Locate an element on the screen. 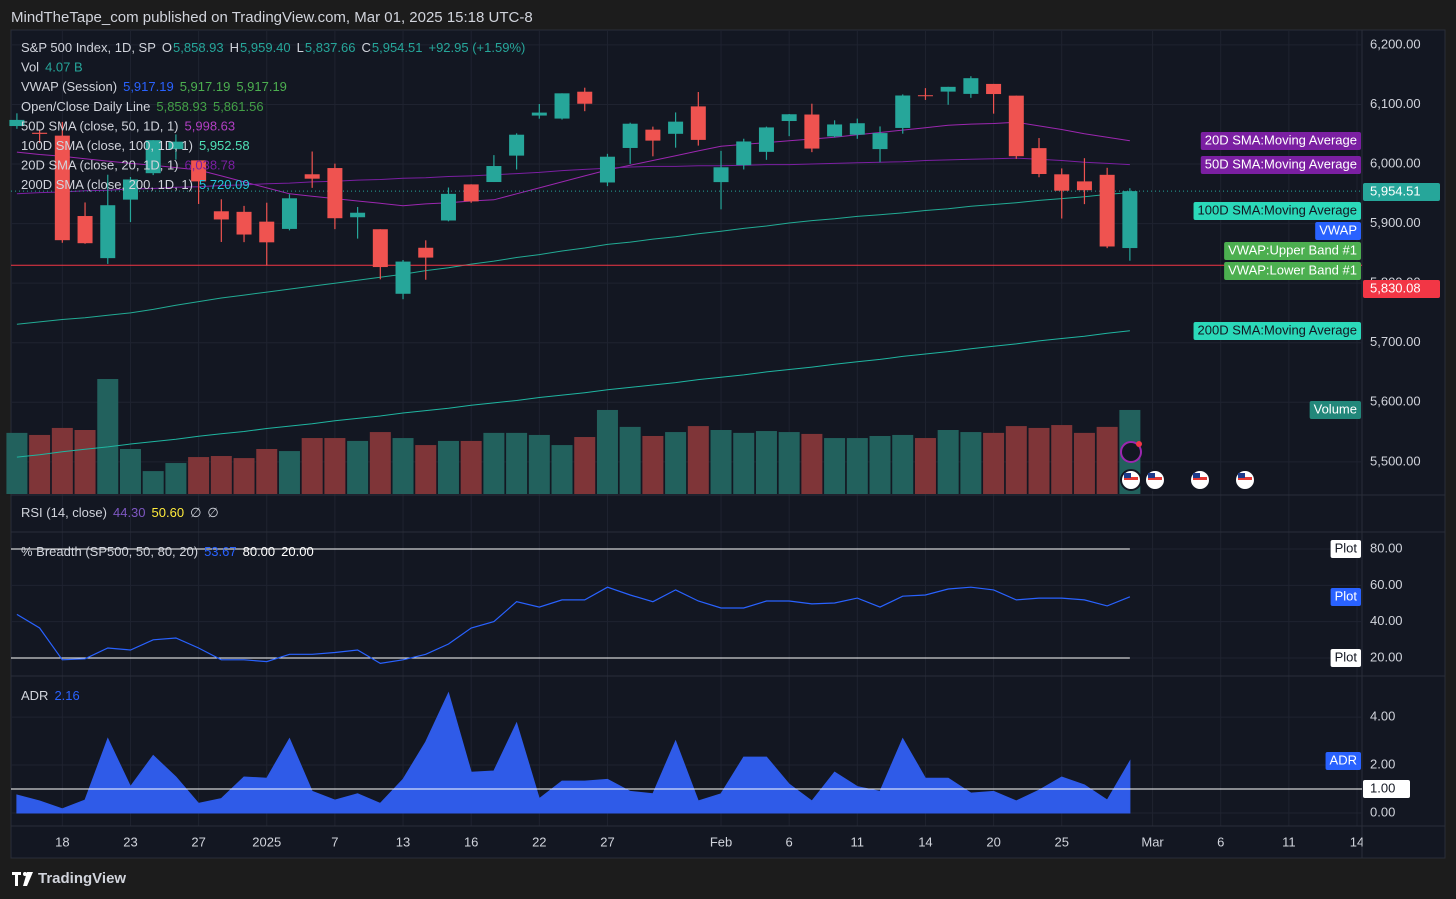 This screenshot has height=899, width=1456. tag-label: 100D SMA:Moving Average is located at coordinates (1277, 209).